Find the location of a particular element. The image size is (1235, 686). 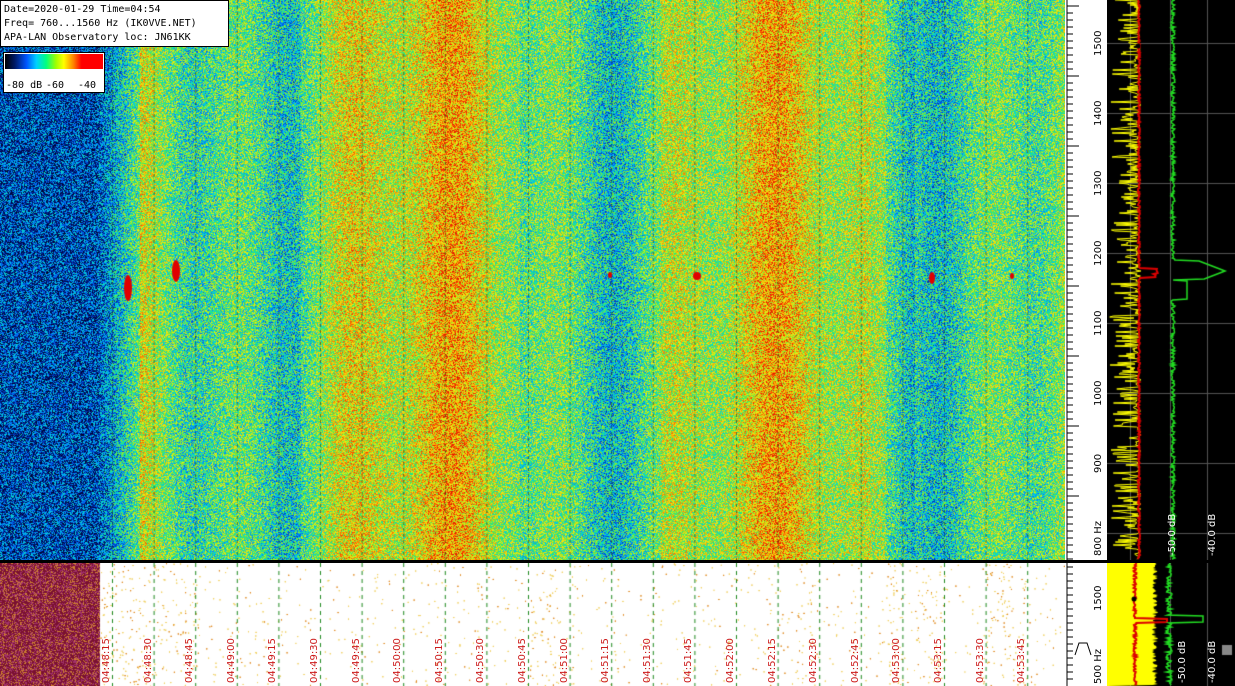

time-label: 04:52:15 is located at coordinates (772, 660).